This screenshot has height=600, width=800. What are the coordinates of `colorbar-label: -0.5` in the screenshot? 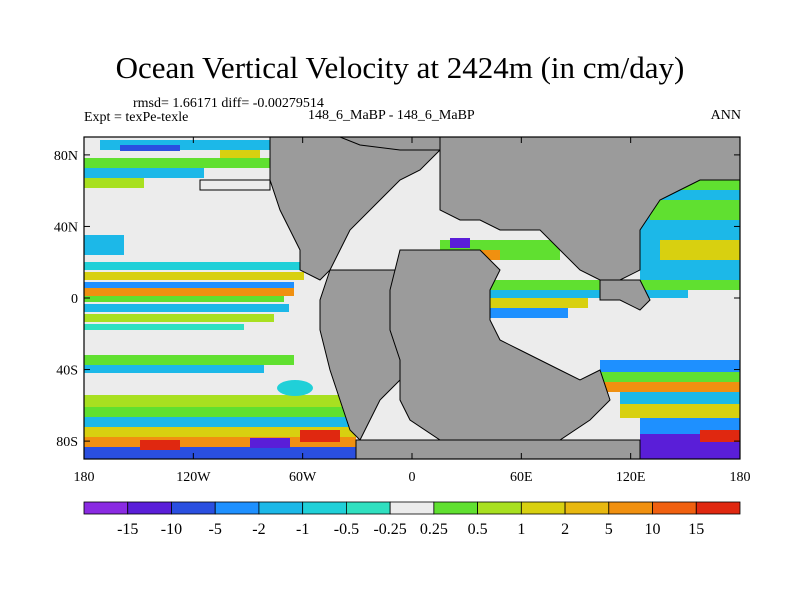 It's located at (346, 529).